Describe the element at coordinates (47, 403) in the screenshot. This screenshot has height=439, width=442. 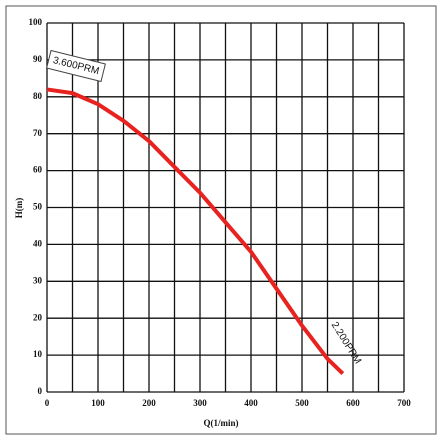
I see `x-tick-label: 0` at that location.